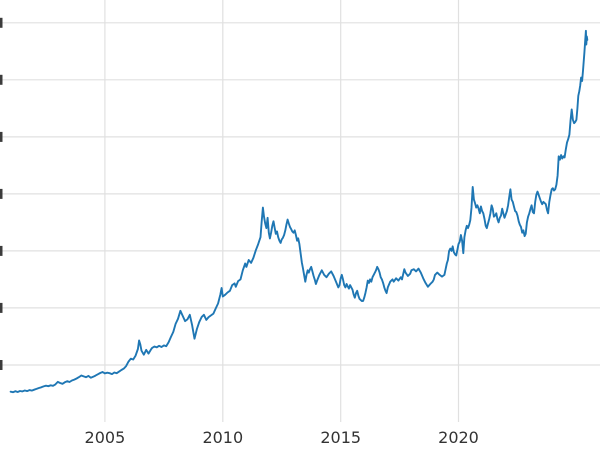  Describe the element at coordinates (458, 437) in the screenshot. I see `x-tick-label: 2020` at that location.